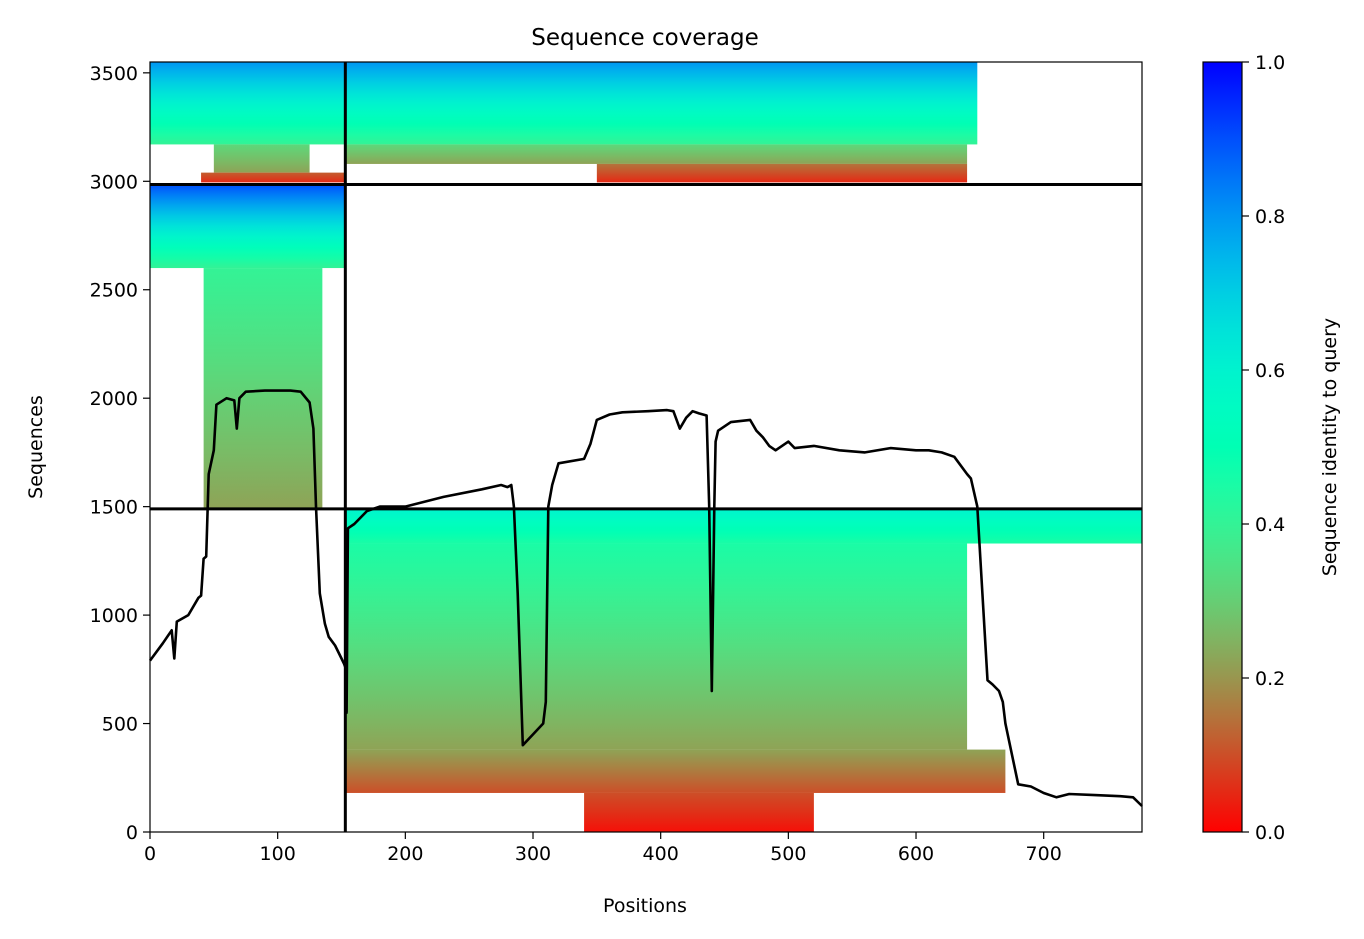 This screenshot has width=1364, height=939. I want to click on colorbar-tick-label: 0.4, so click(1270, 525).